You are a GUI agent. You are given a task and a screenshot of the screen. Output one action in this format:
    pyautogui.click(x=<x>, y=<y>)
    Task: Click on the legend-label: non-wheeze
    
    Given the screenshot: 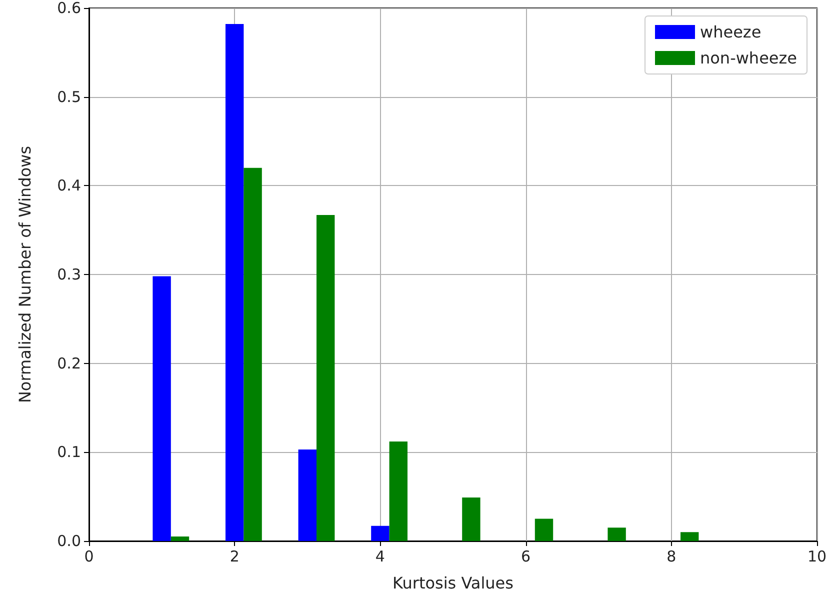 What is the action you would take?
    pyautogui.click(x=748, y=58)
    